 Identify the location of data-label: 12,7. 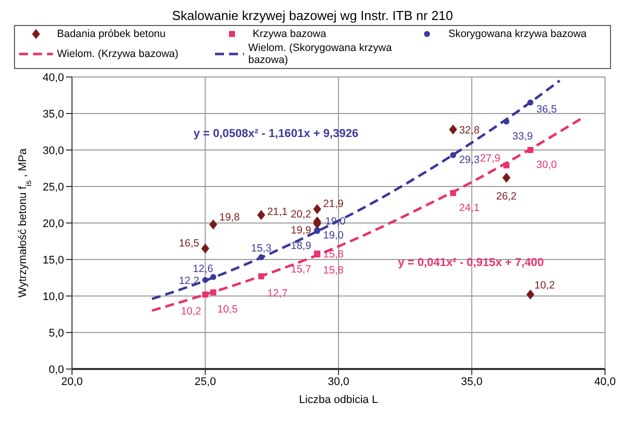
(277, 293).